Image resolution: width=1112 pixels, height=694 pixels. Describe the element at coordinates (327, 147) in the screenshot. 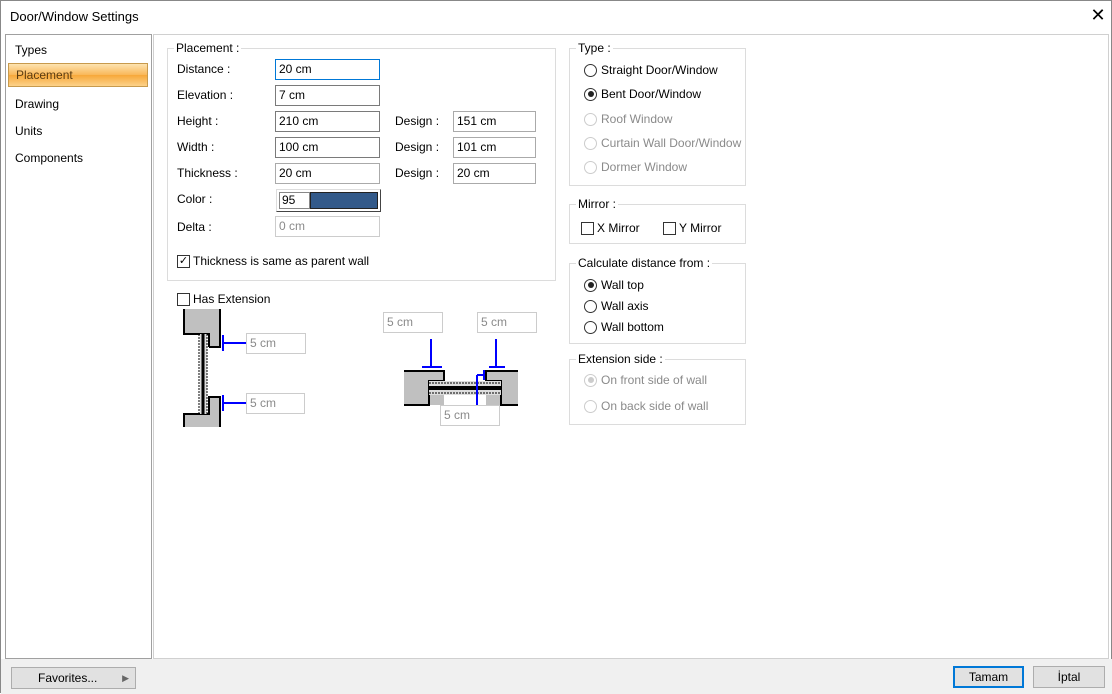

I see `width-input: 100 cm` at that location.